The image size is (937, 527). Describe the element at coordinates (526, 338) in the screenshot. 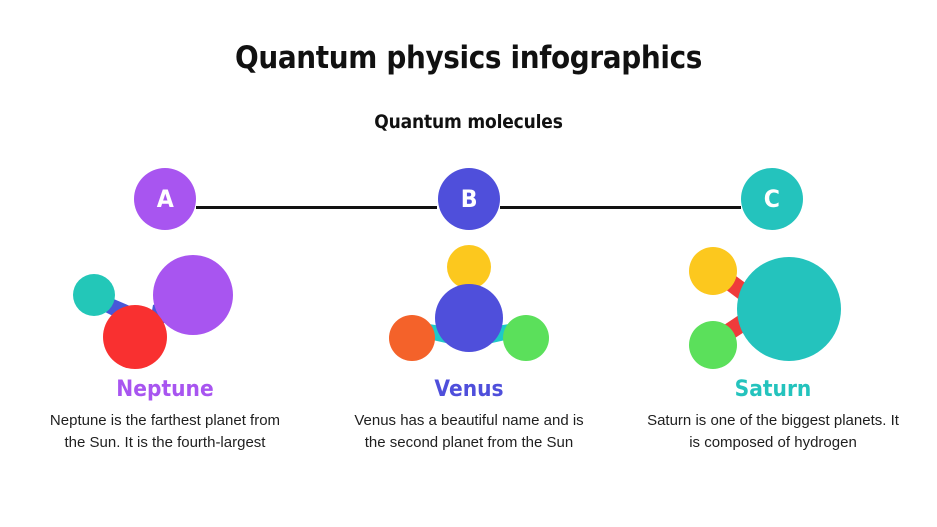

I see `atom-venus-right` at that location.